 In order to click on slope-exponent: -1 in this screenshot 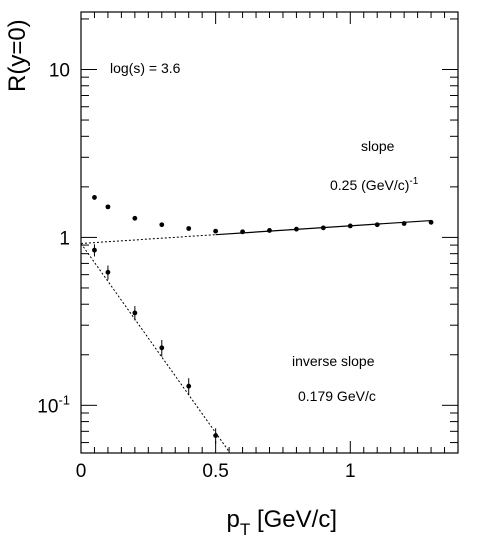, I will do `click(413, 181)`.